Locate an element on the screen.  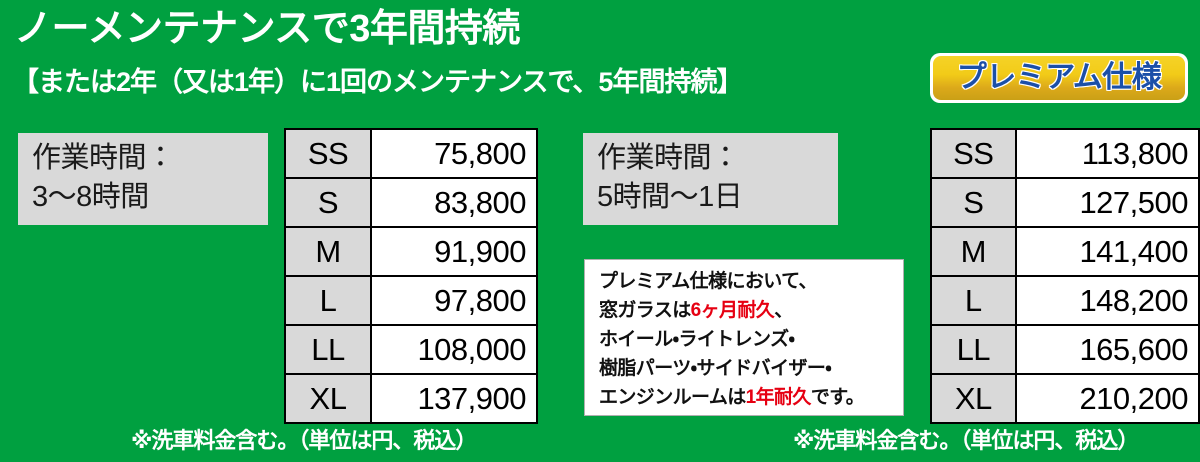
price-cell: 75,800 is located at coordinates (454, 153).